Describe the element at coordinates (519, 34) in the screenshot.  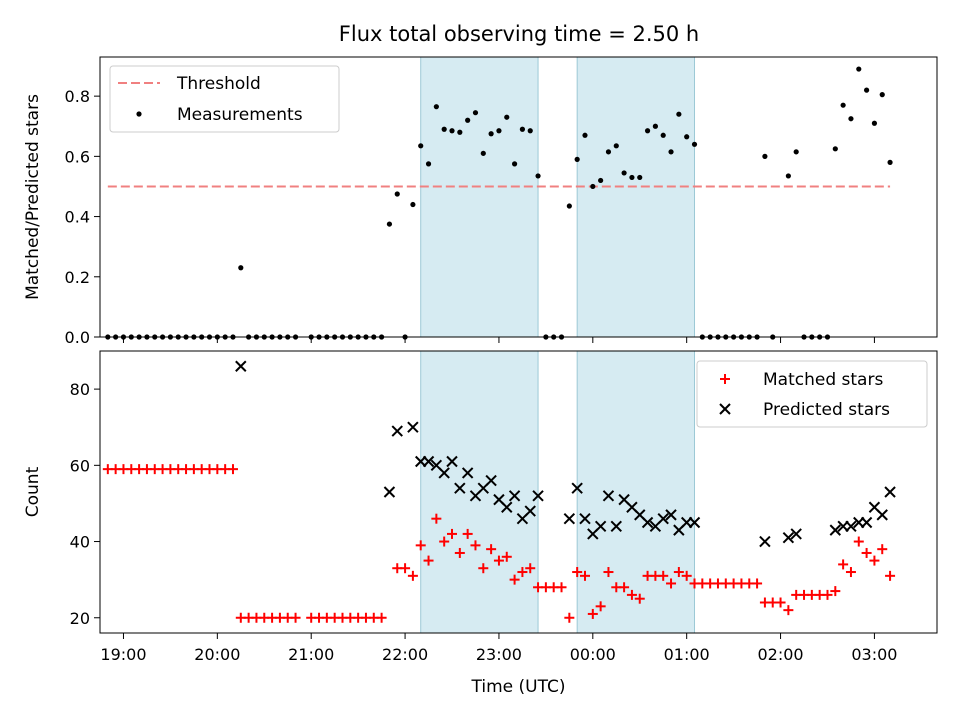
I see `chart-title: Flux total observing time = 2.50 h` at that location.